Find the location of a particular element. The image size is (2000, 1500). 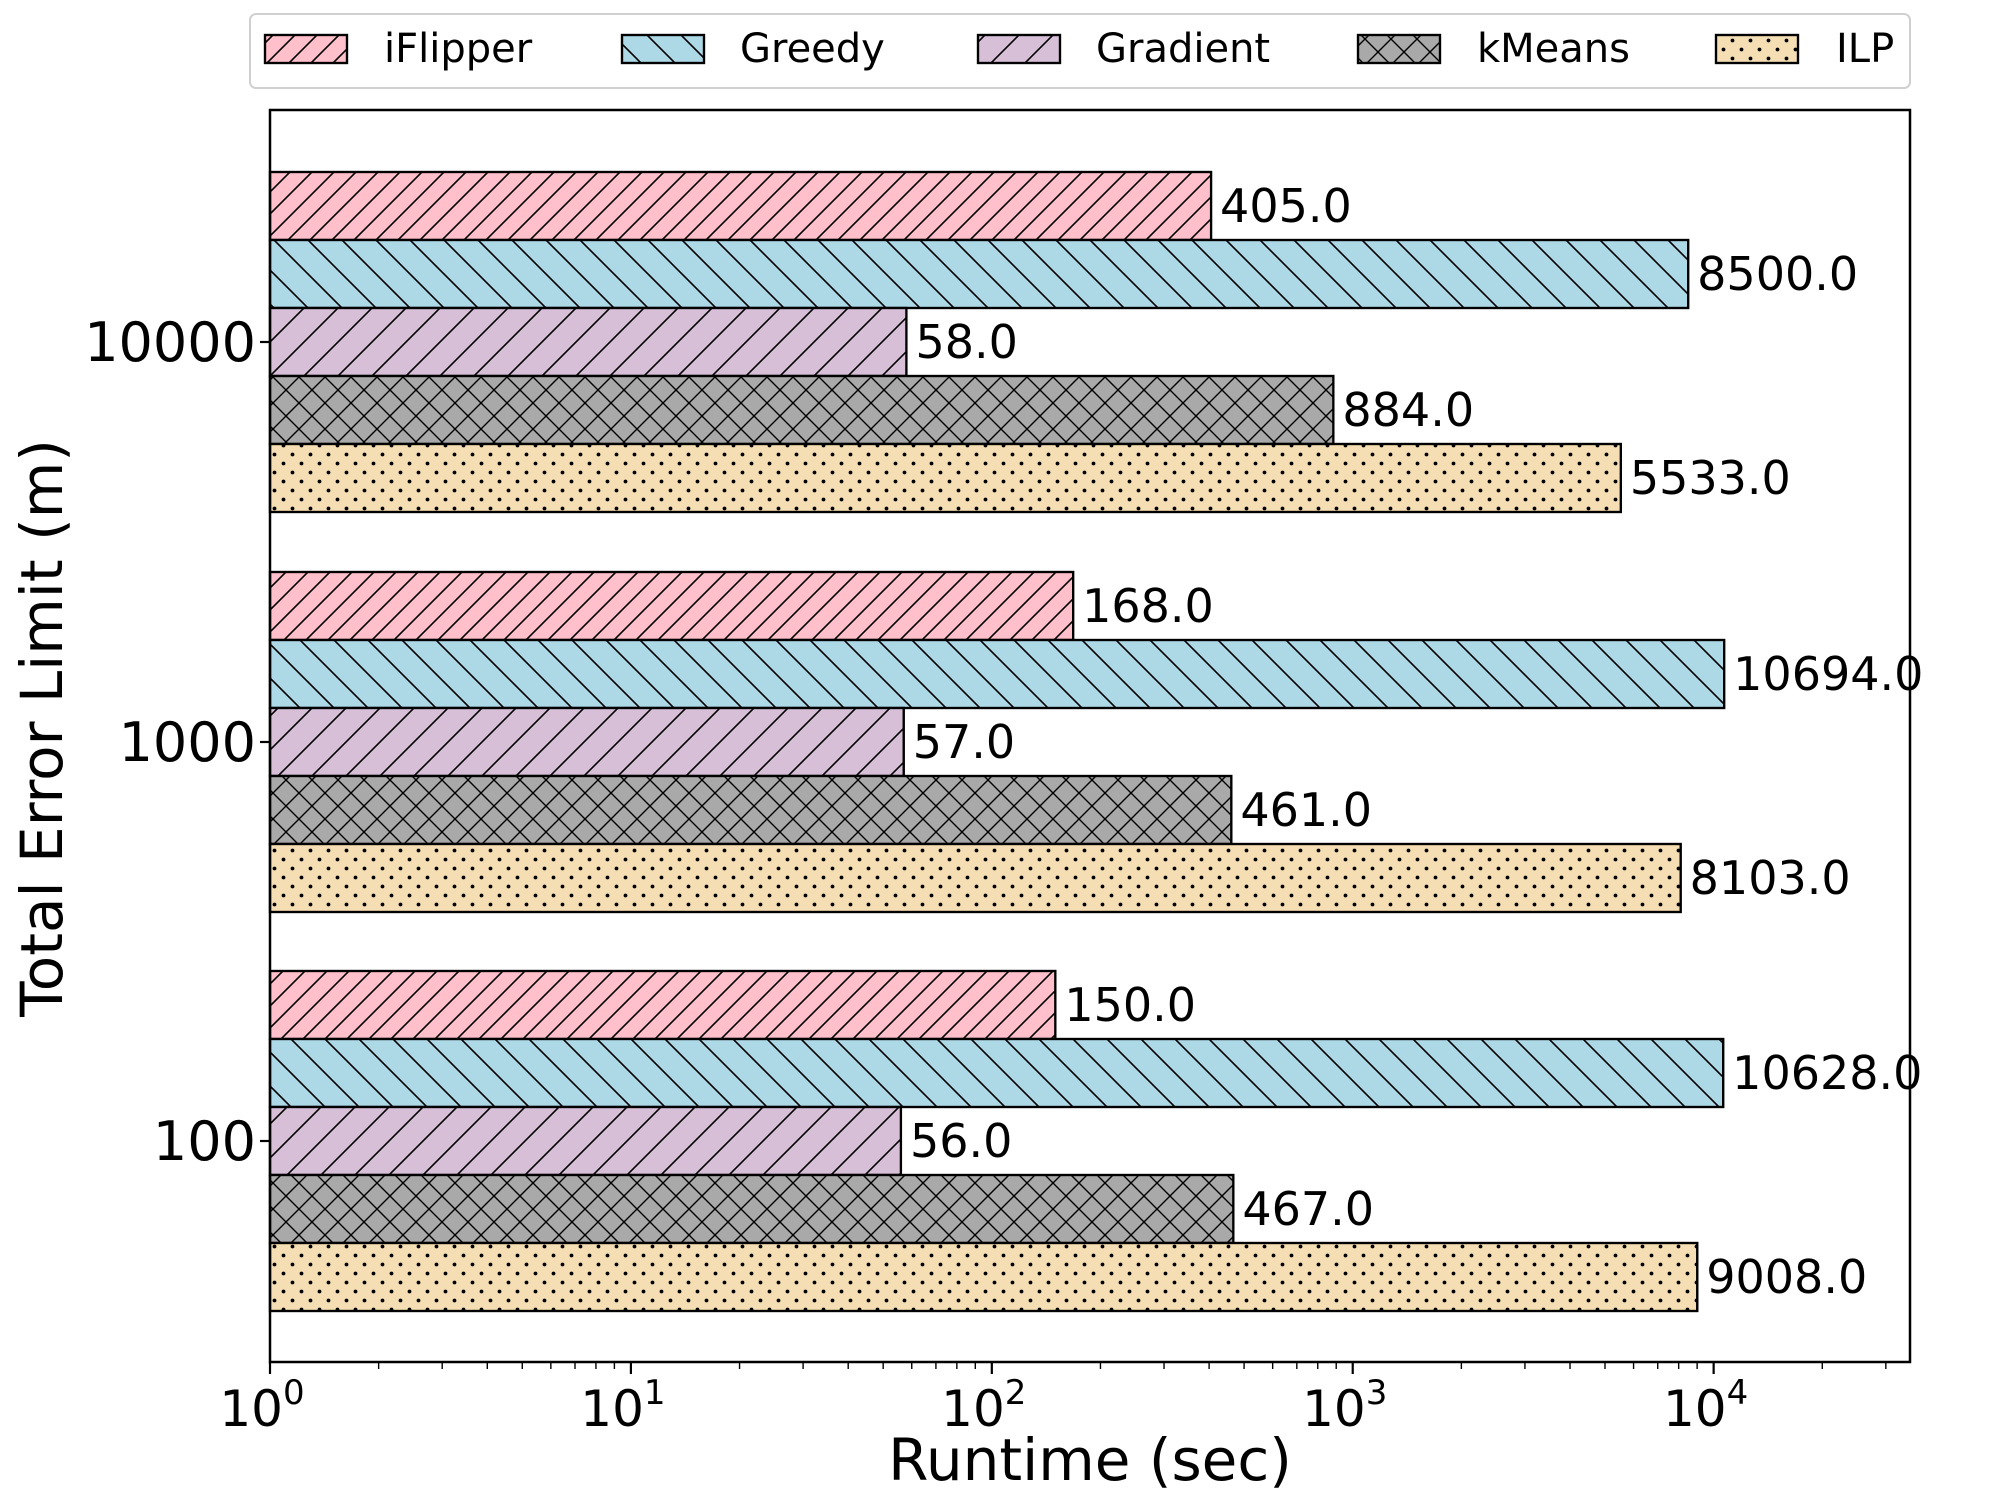

data-label-greedy-10000: 8500.0 is located at coordinates (1777, 274).